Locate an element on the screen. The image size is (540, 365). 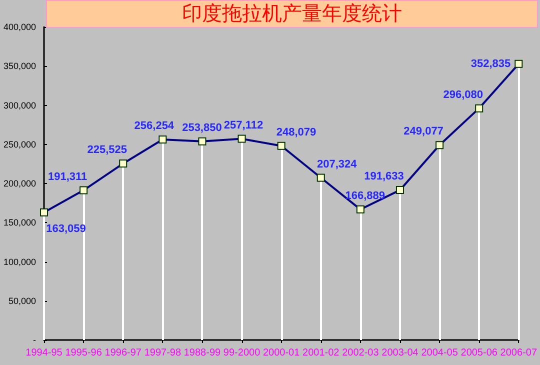
y-tick-label: 150,000 is located at coordinates (19, 223).